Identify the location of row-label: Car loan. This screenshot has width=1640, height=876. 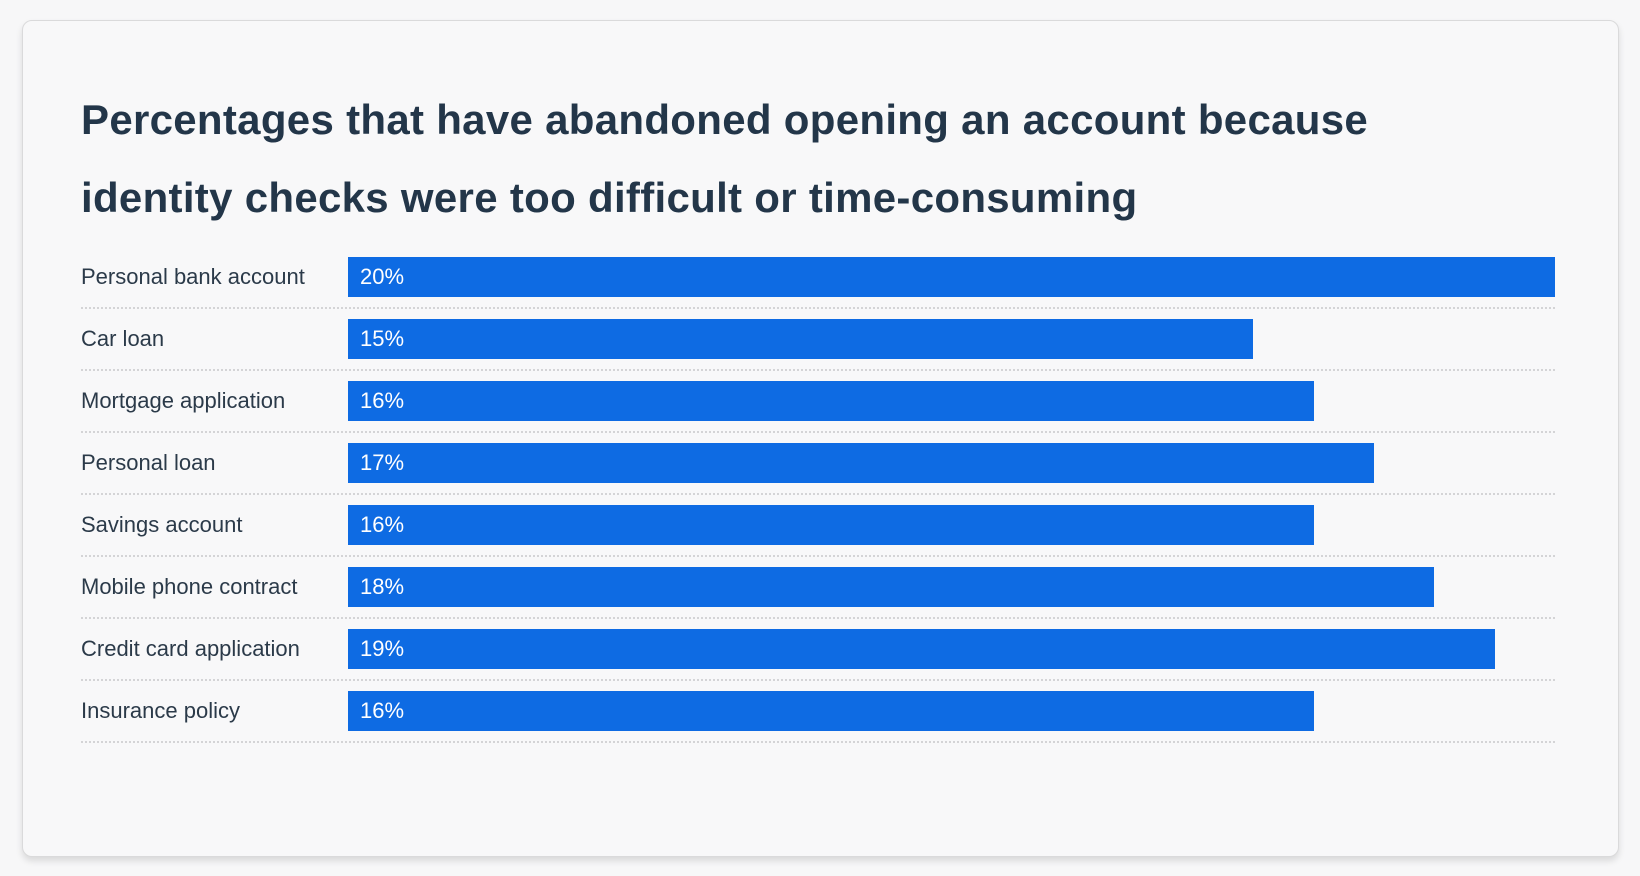
(123, 338).